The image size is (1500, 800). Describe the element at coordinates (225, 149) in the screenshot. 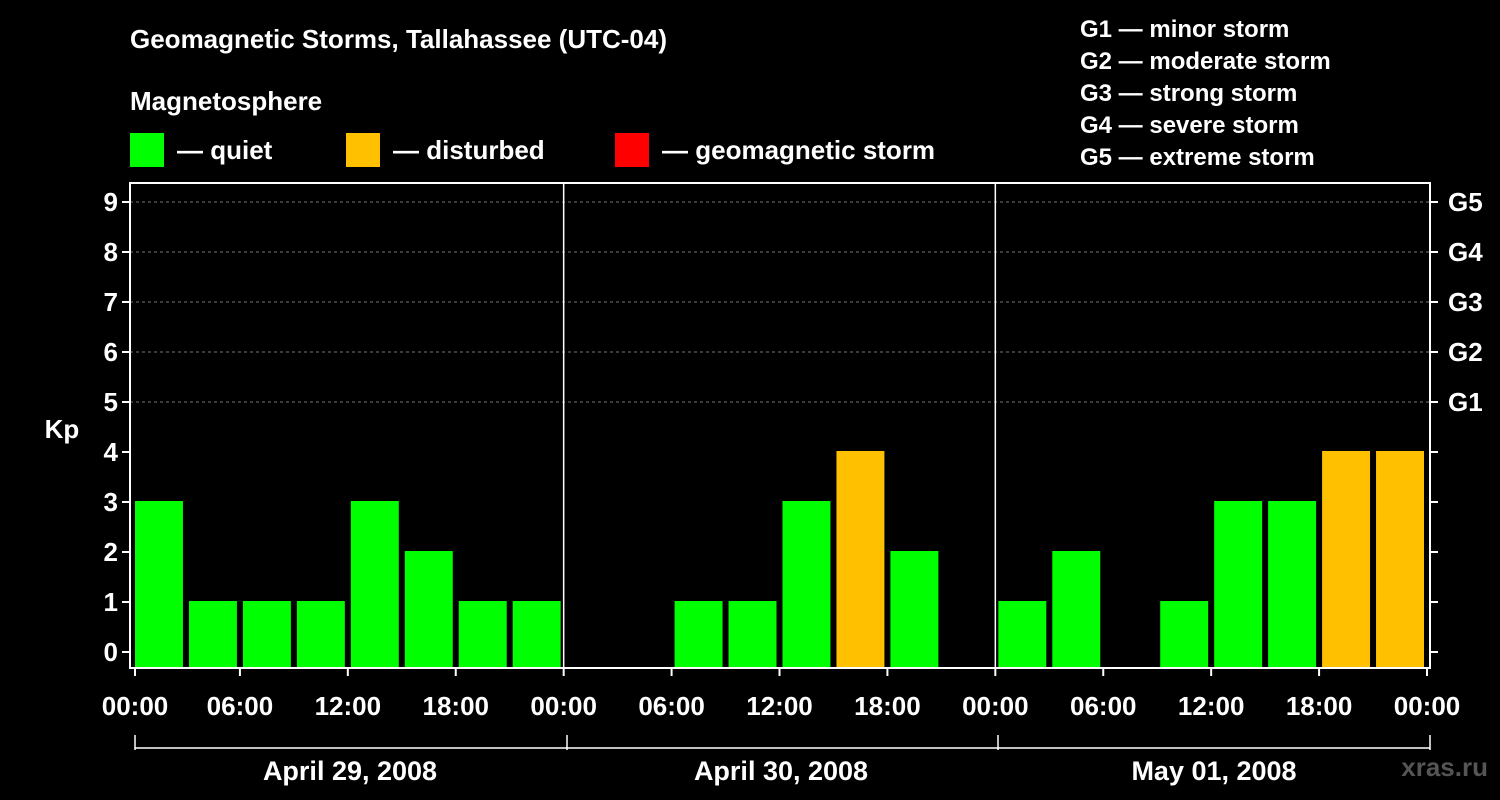

I see `legend-label-quiet: — quiet` at that location.